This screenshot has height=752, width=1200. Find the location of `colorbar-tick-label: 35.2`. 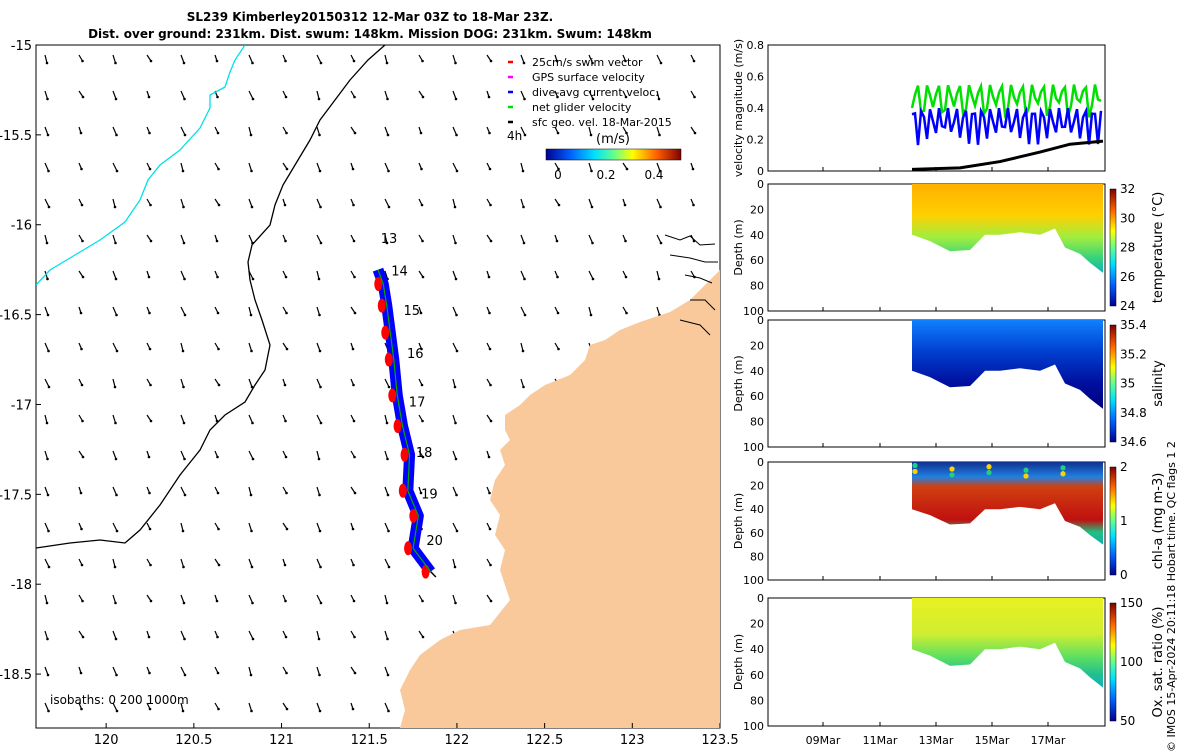

colorbar-tick-label: 35.2 is located at coordinates (1133, 354).